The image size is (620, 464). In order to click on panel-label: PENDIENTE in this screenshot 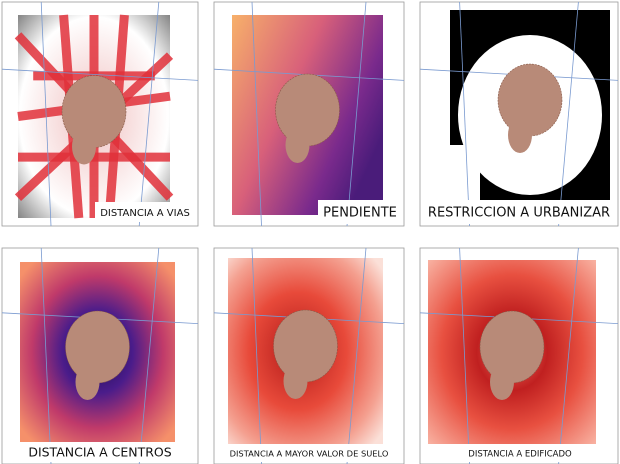, I will do `click(360, 213)`.